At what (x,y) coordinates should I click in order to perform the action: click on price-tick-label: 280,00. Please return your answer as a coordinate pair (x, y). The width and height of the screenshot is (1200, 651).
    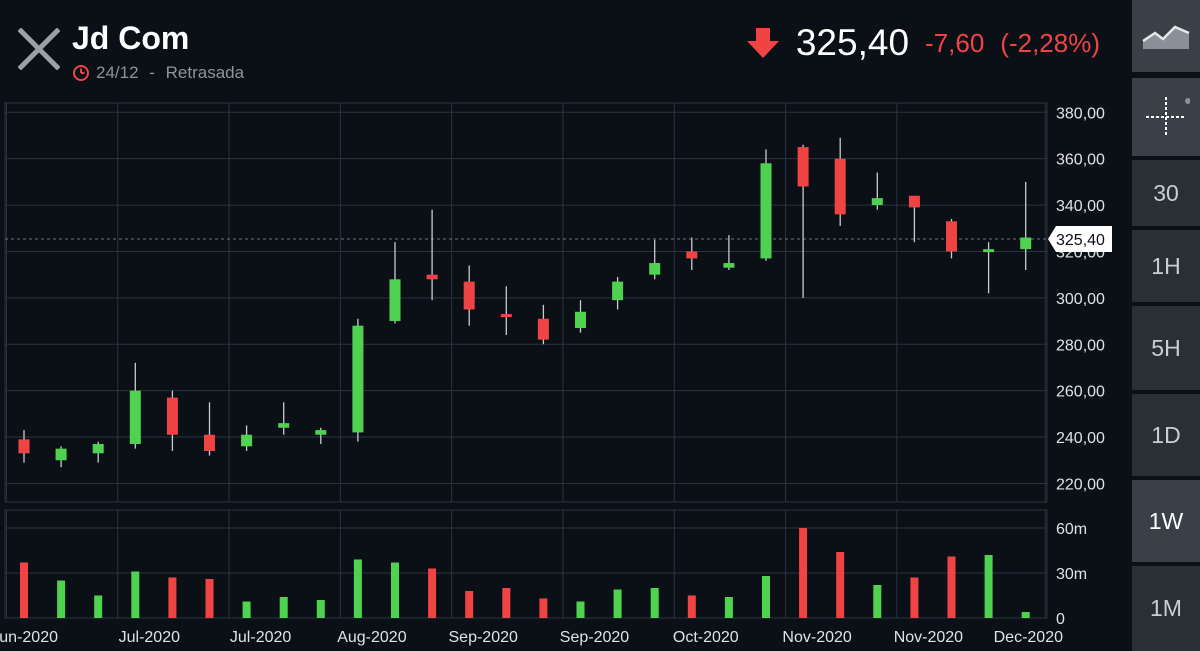
    Looking at the image, I should click on (1080, 345).